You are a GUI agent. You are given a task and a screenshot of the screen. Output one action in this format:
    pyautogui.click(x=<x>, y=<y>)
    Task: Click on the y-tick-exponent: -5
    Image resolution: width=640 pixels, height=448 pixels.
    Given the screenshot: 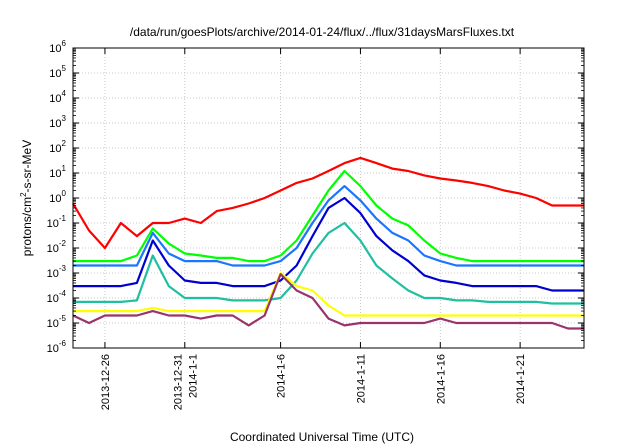 What is the action you would take?
    pyautogui.click(x=63, y=318)
    